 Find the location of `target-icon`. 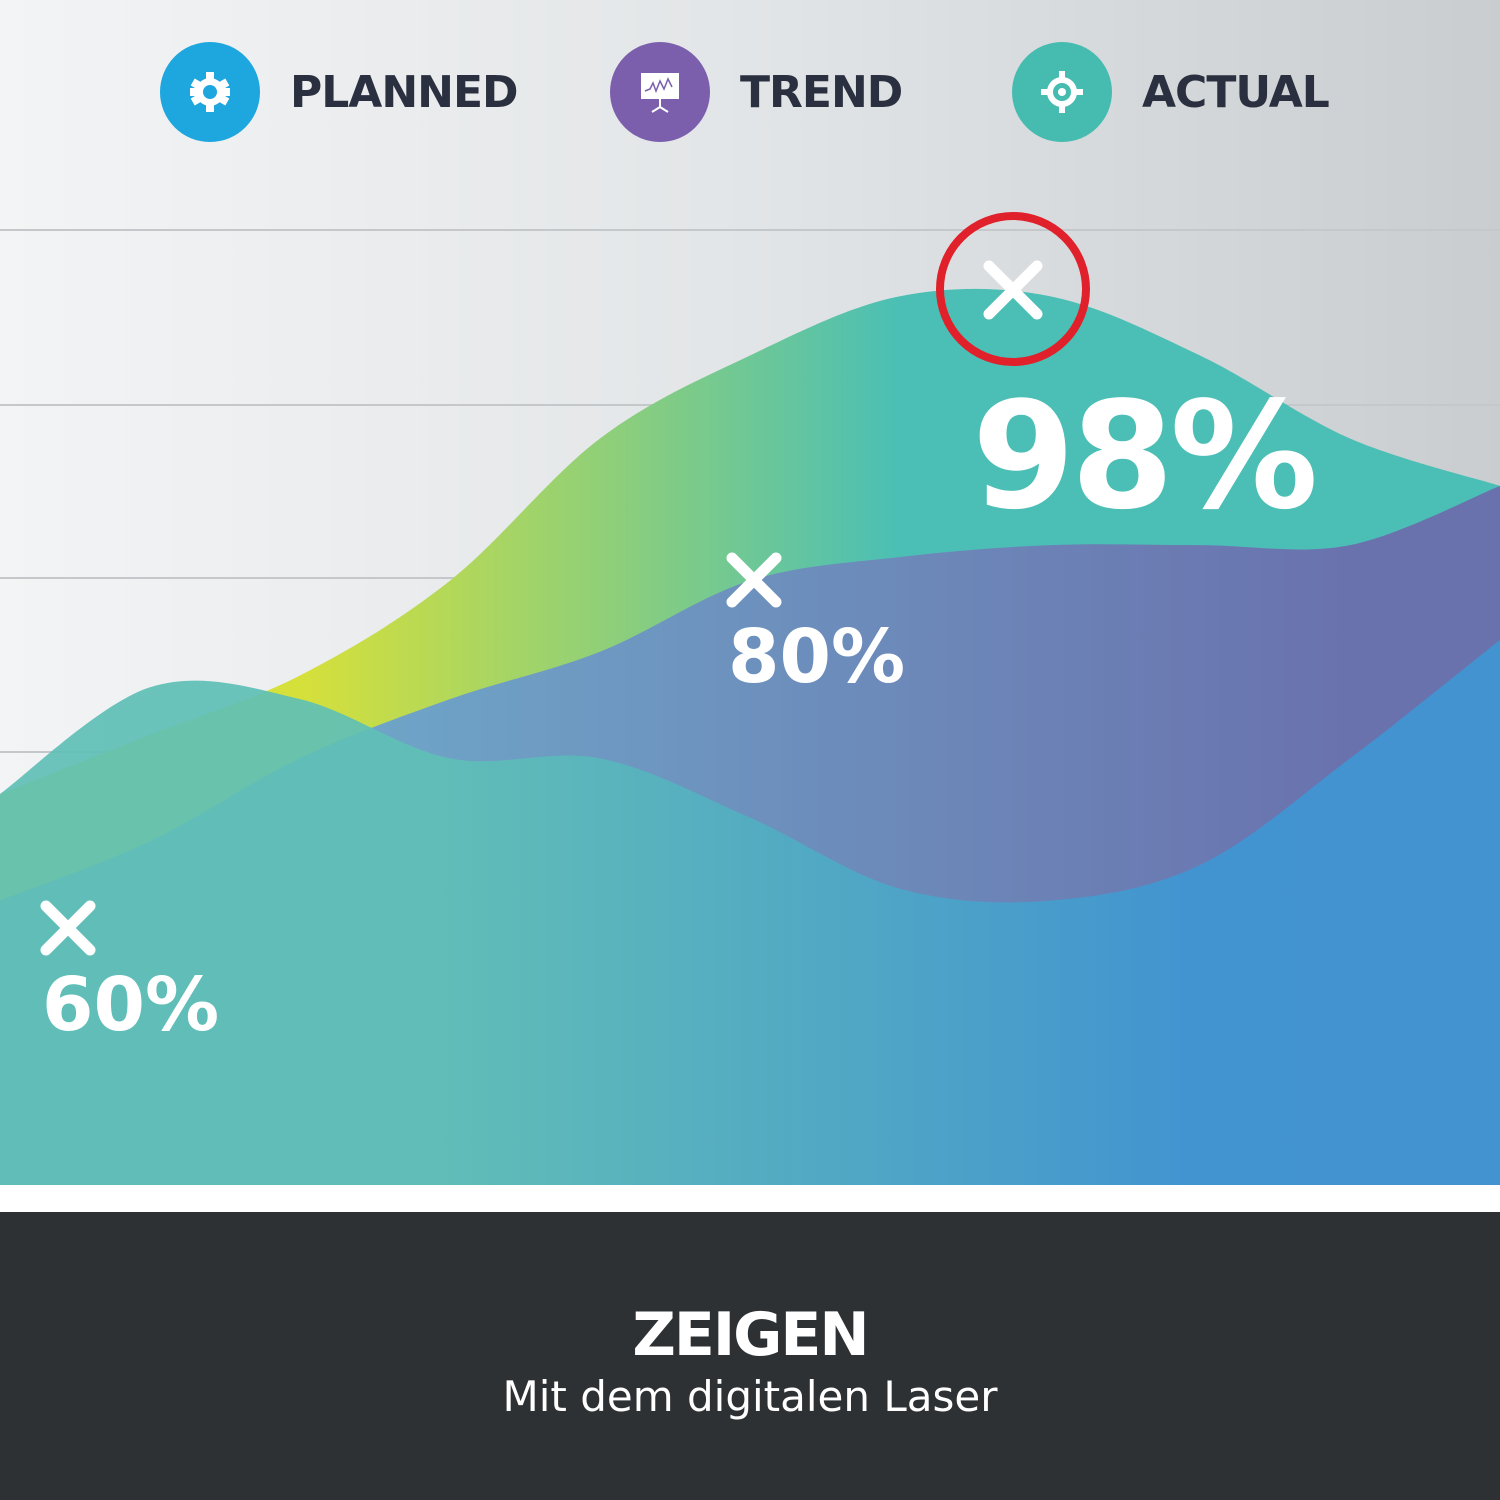

target-icon is located at coordinates (1062, 92).